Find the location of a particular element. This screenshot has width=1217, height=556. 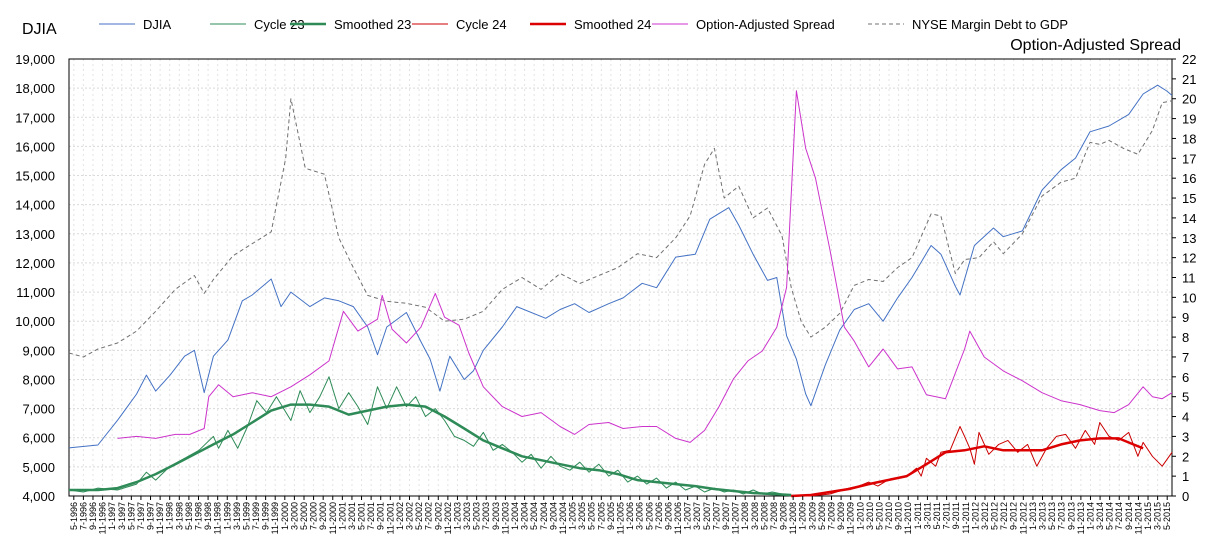

x-tick-label: 5-2000 is located at coordinates (304, 516).